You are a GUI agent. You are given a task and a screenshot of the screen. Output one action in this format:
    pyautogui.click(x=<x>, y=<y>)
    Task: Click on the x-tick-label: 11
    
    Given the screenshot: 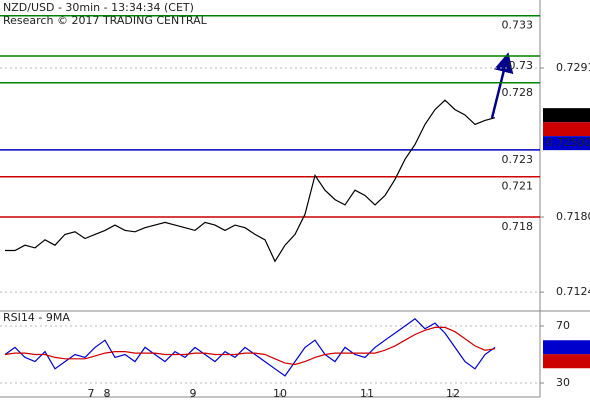 What is the action you would take?
    pyautogui.click(x=367, y=393)
    